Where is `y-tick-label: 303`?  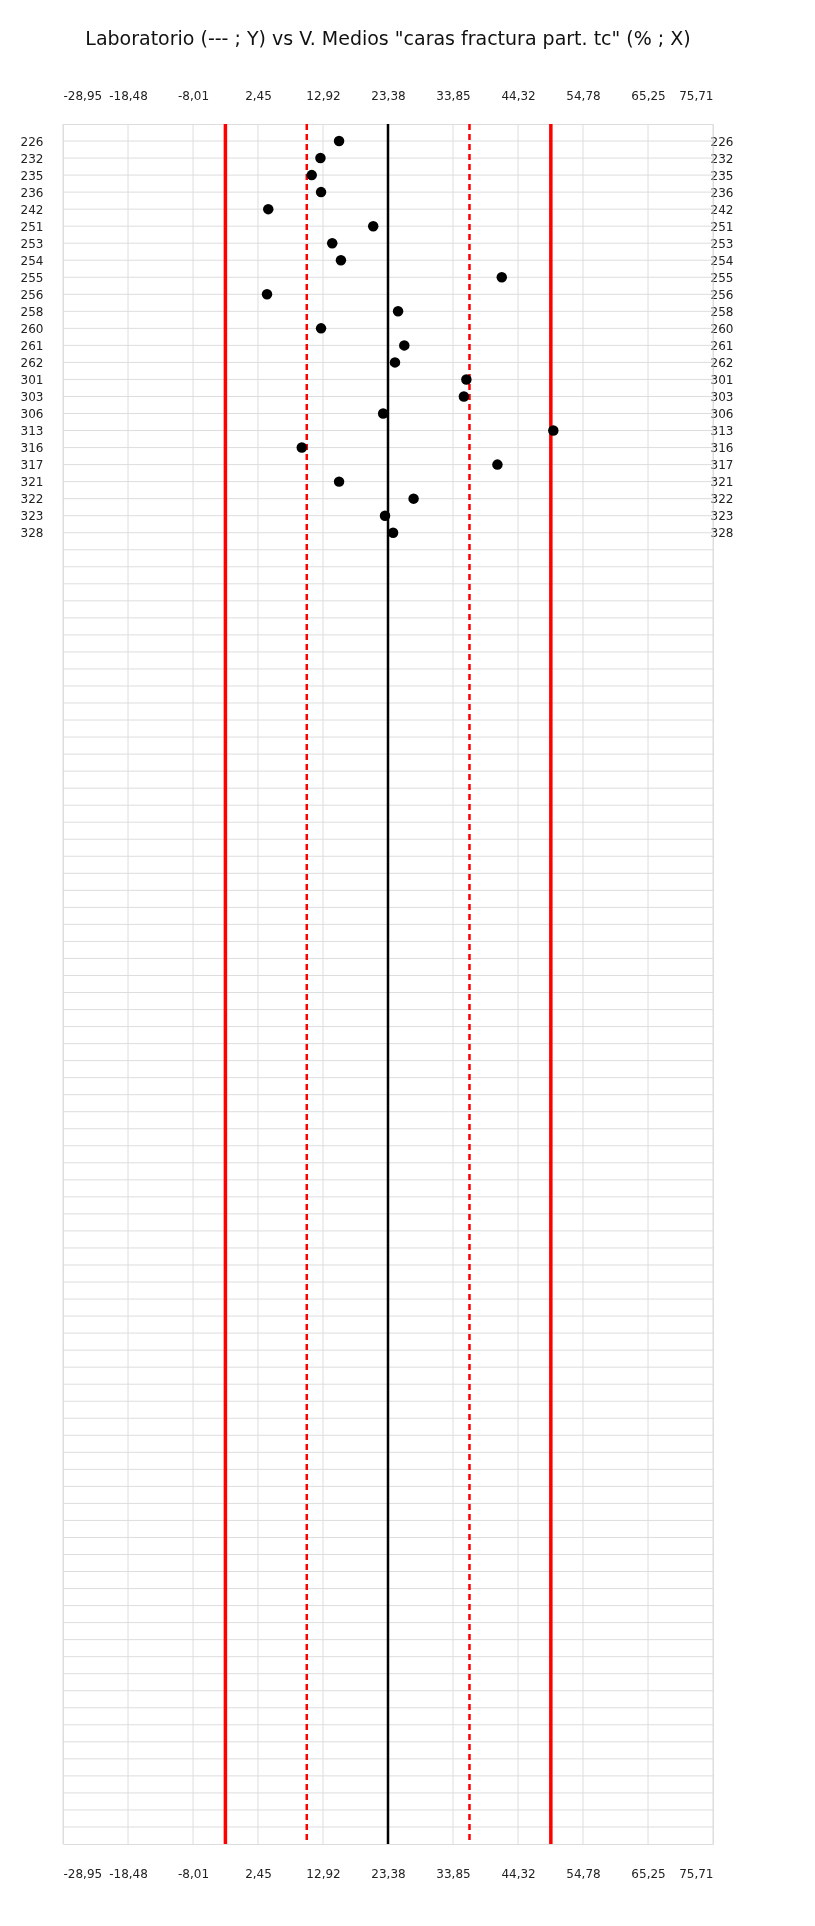 y-tick-label: 303 is located at coordinates (722, 396).